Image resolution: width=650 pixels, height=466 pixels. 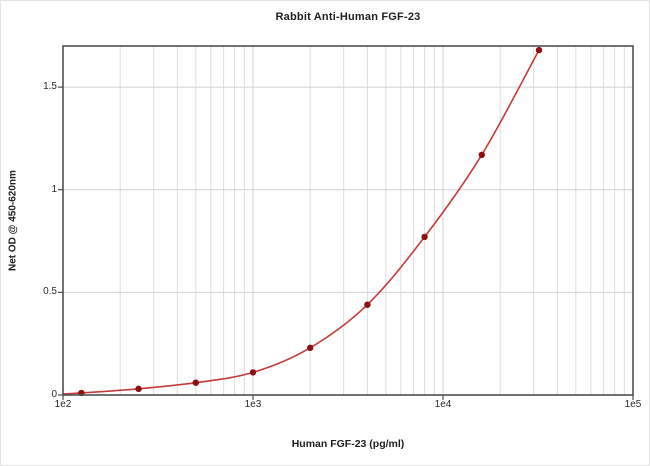 I want to click on y-tick-label: 1, so click(x=54, y=189).